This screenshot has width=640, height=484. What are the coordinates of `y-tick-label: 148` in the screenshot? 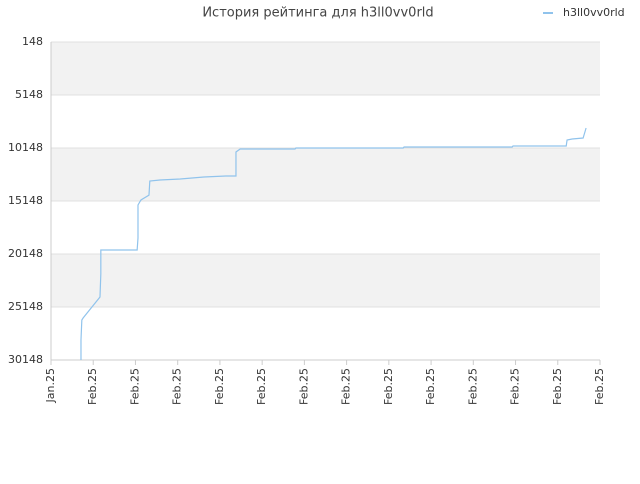 It's located at (32, 41).